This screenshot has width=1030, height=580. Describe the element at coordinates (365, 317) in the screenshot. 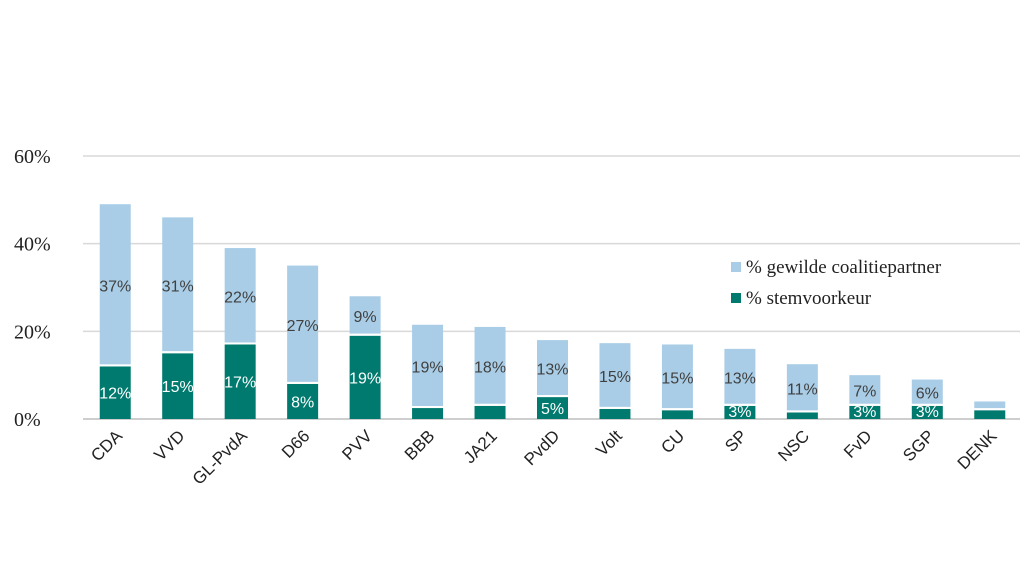

I see `data-label-coalitiepartner: 9%` at that location.